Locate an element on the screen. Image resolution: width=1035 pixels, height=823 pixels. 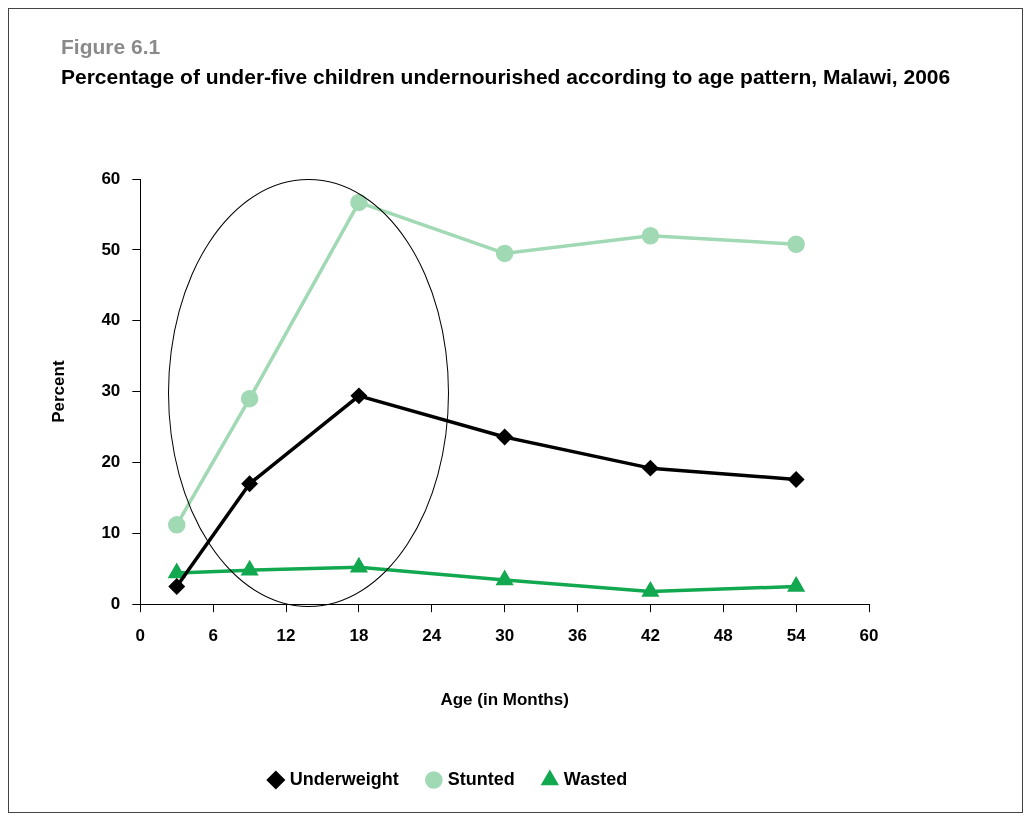
x-tick-label: 18 is located at coordinates (359, 636).